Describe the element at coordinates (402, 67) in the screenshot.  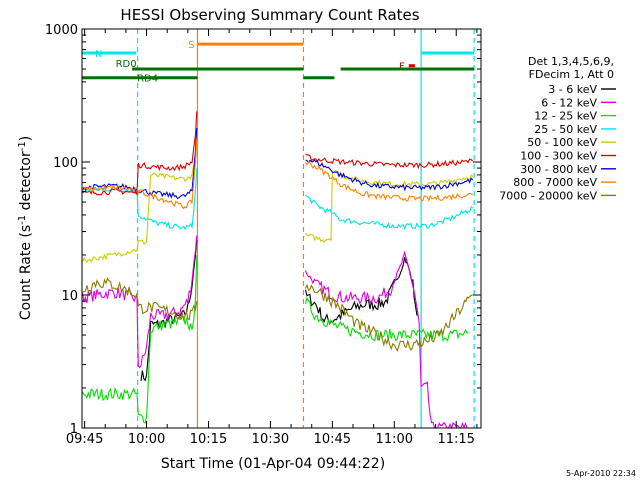
I see `flag-label-f: F` at that location.